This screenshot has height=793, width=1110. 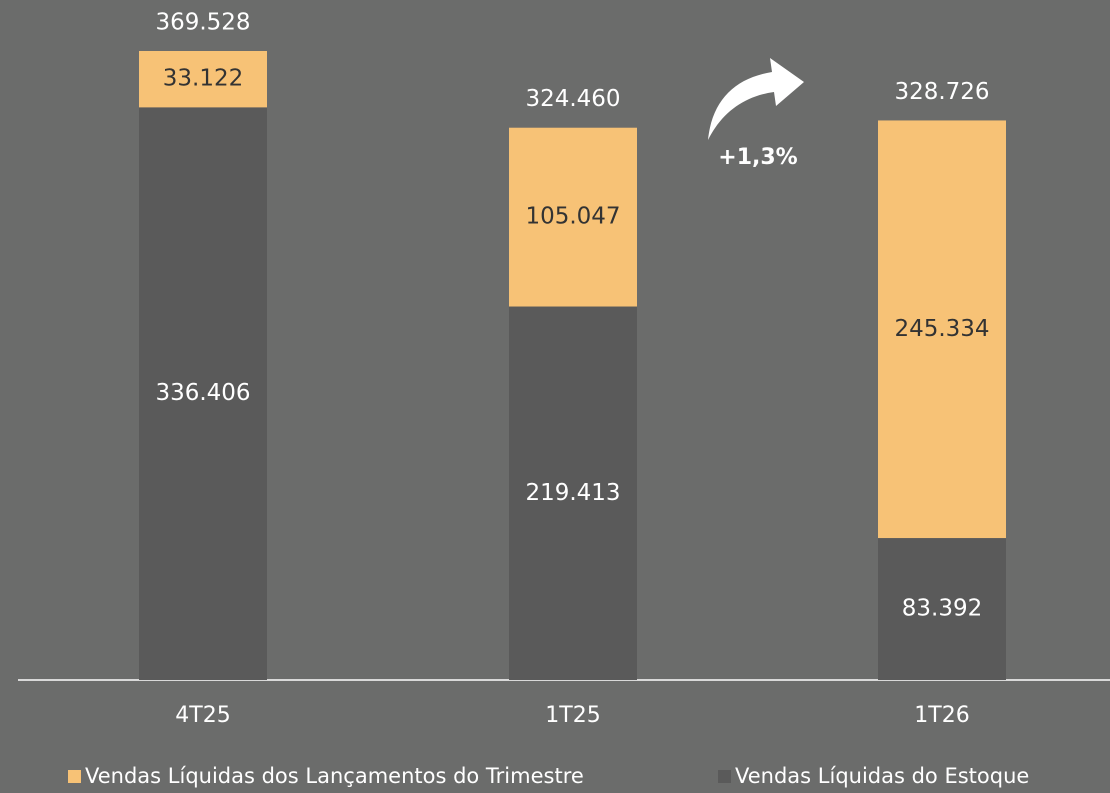 I want to click on x-tick-label: 4T25, so click(x=202, y=715).